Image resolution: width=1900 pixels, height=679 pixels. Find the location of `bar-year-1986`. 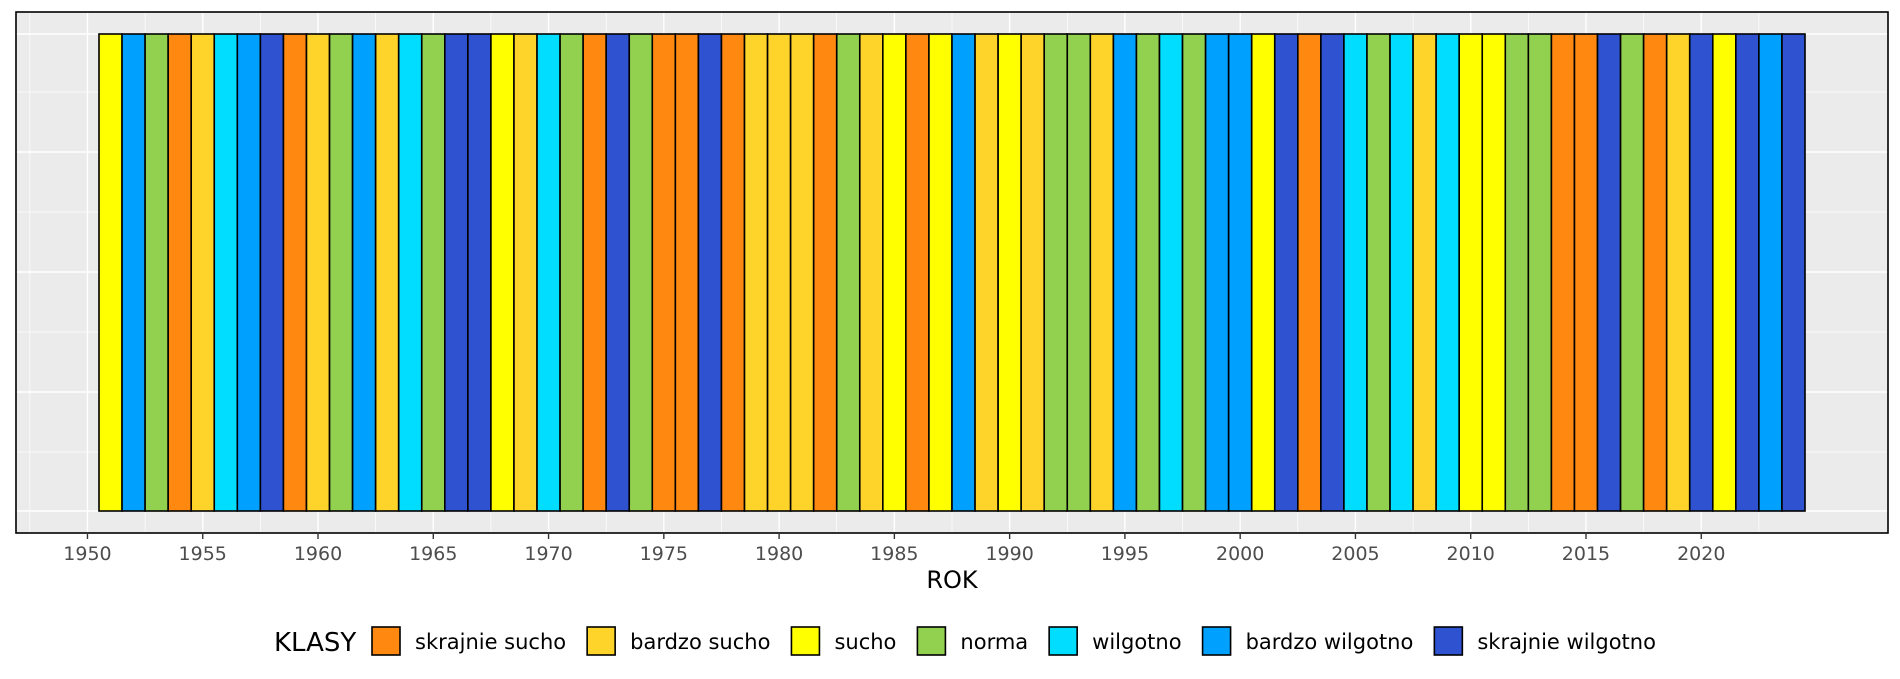

bar-year-1986 is located at coordinates (917, 272).